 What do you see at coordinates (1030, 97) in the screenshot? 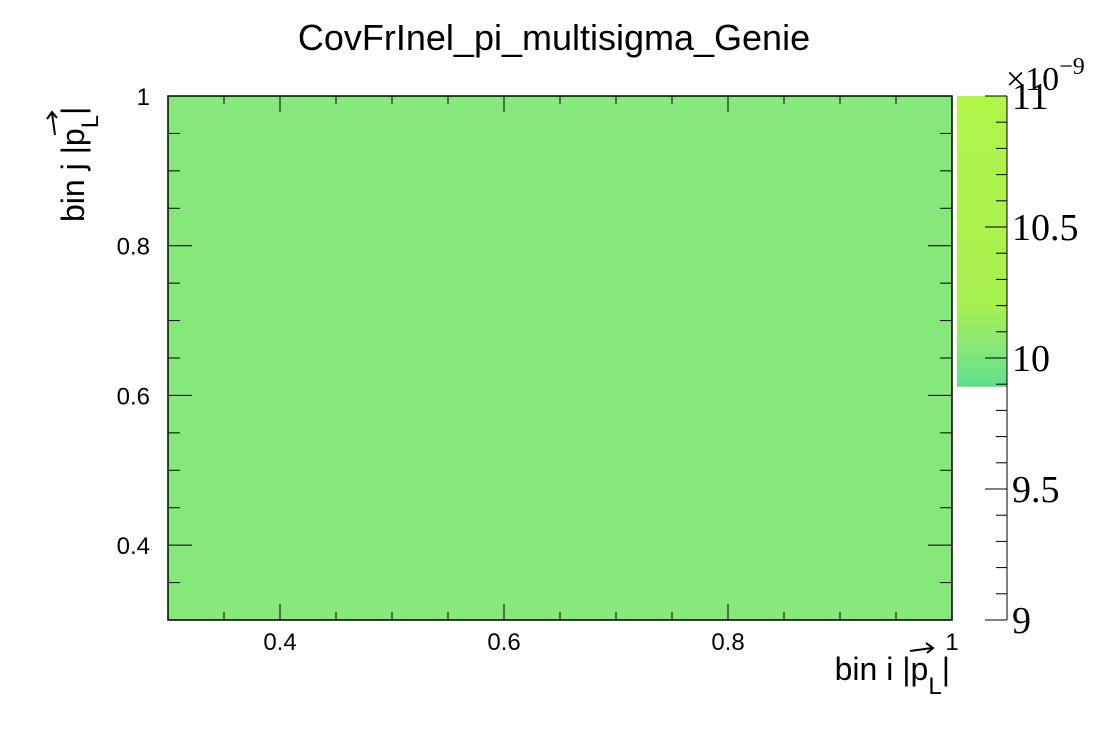
I see `colorbar-tick-label: 11` at bounding box center [1030, 97].